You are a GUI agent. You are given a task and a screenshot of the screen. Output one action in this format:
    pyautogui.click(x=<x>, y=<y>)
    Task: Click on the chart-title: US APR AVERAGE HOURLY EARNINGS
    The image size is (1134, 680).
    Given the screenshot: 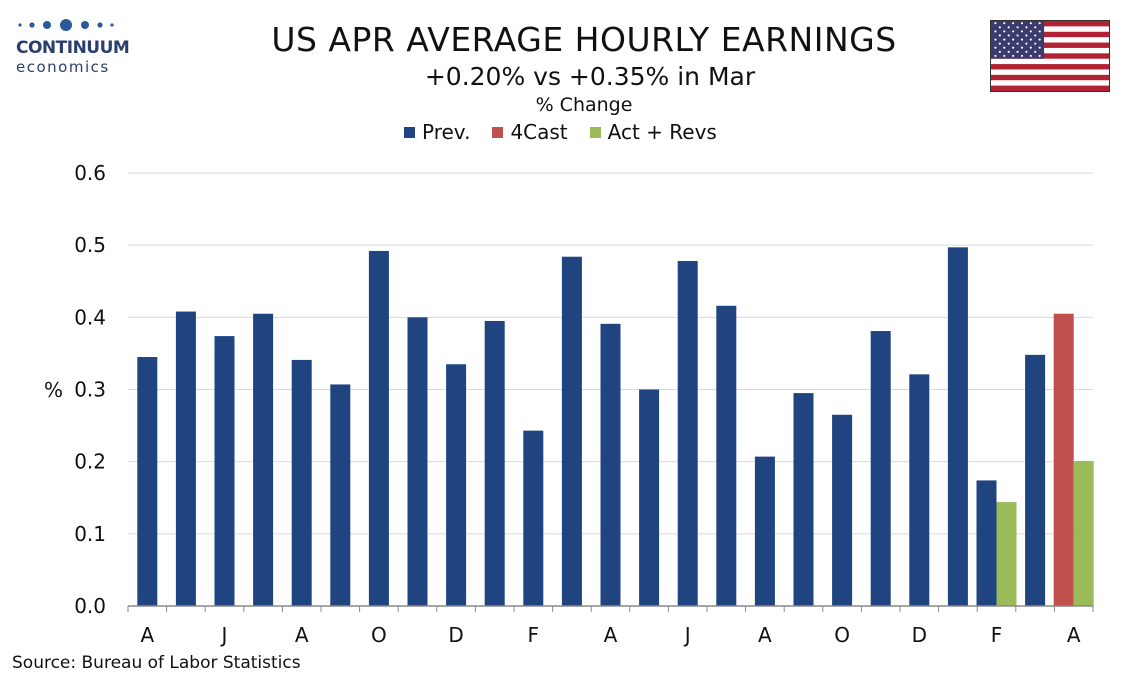 What is the action you would take?
    pyautogui.click(x=584, y=39)
    